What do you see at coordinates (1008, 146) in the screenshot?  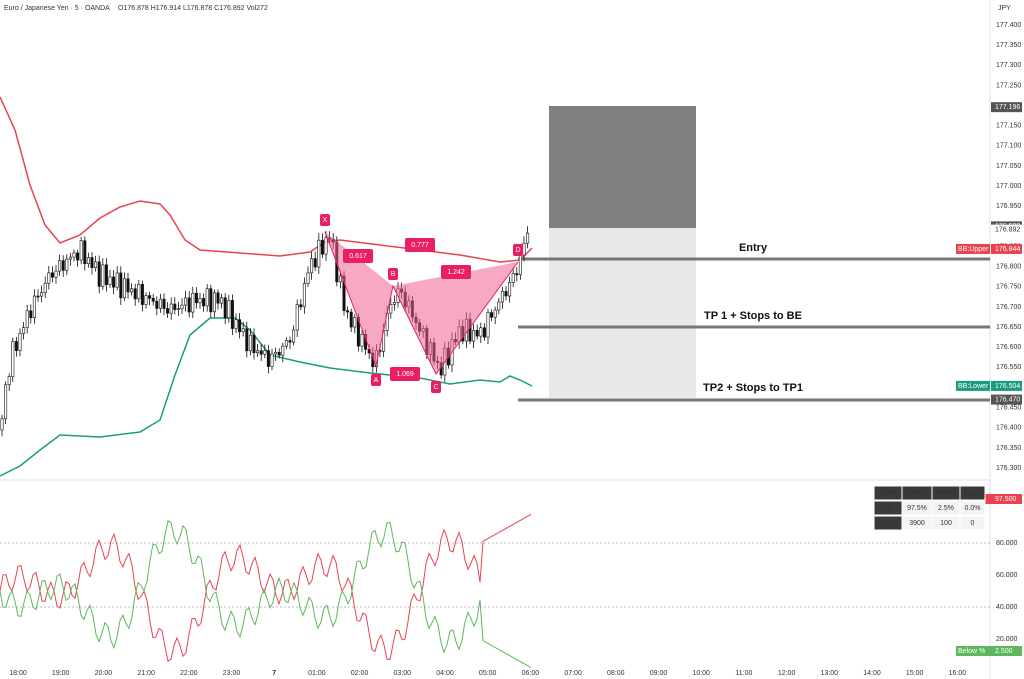 I see `price-label: 177.100` at bounding box center [1008, 146].